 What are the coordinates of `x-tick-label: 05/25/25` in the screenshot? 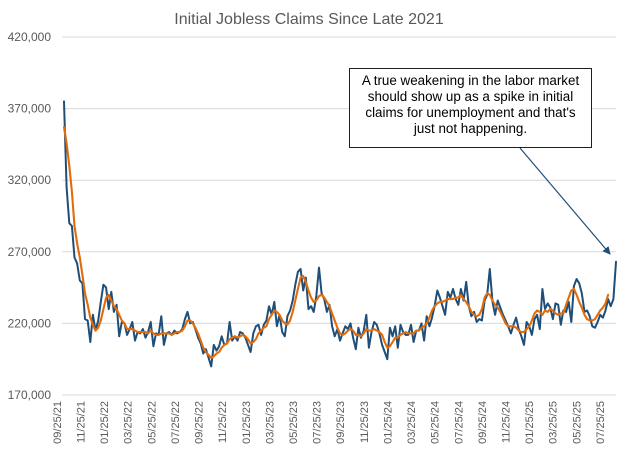 It's located at (577, 422).